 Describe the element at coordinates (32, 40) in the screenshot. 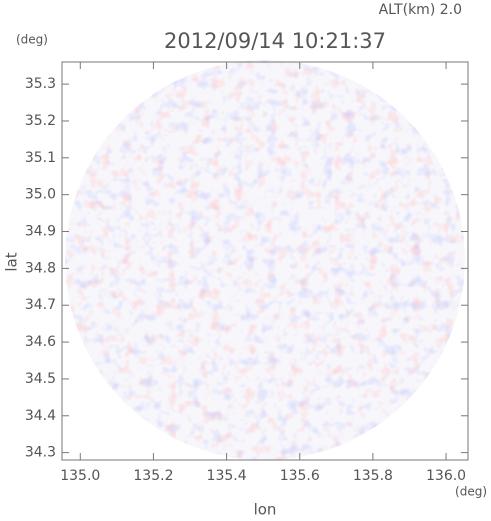

I see `y-unit: (deg)` at that location.